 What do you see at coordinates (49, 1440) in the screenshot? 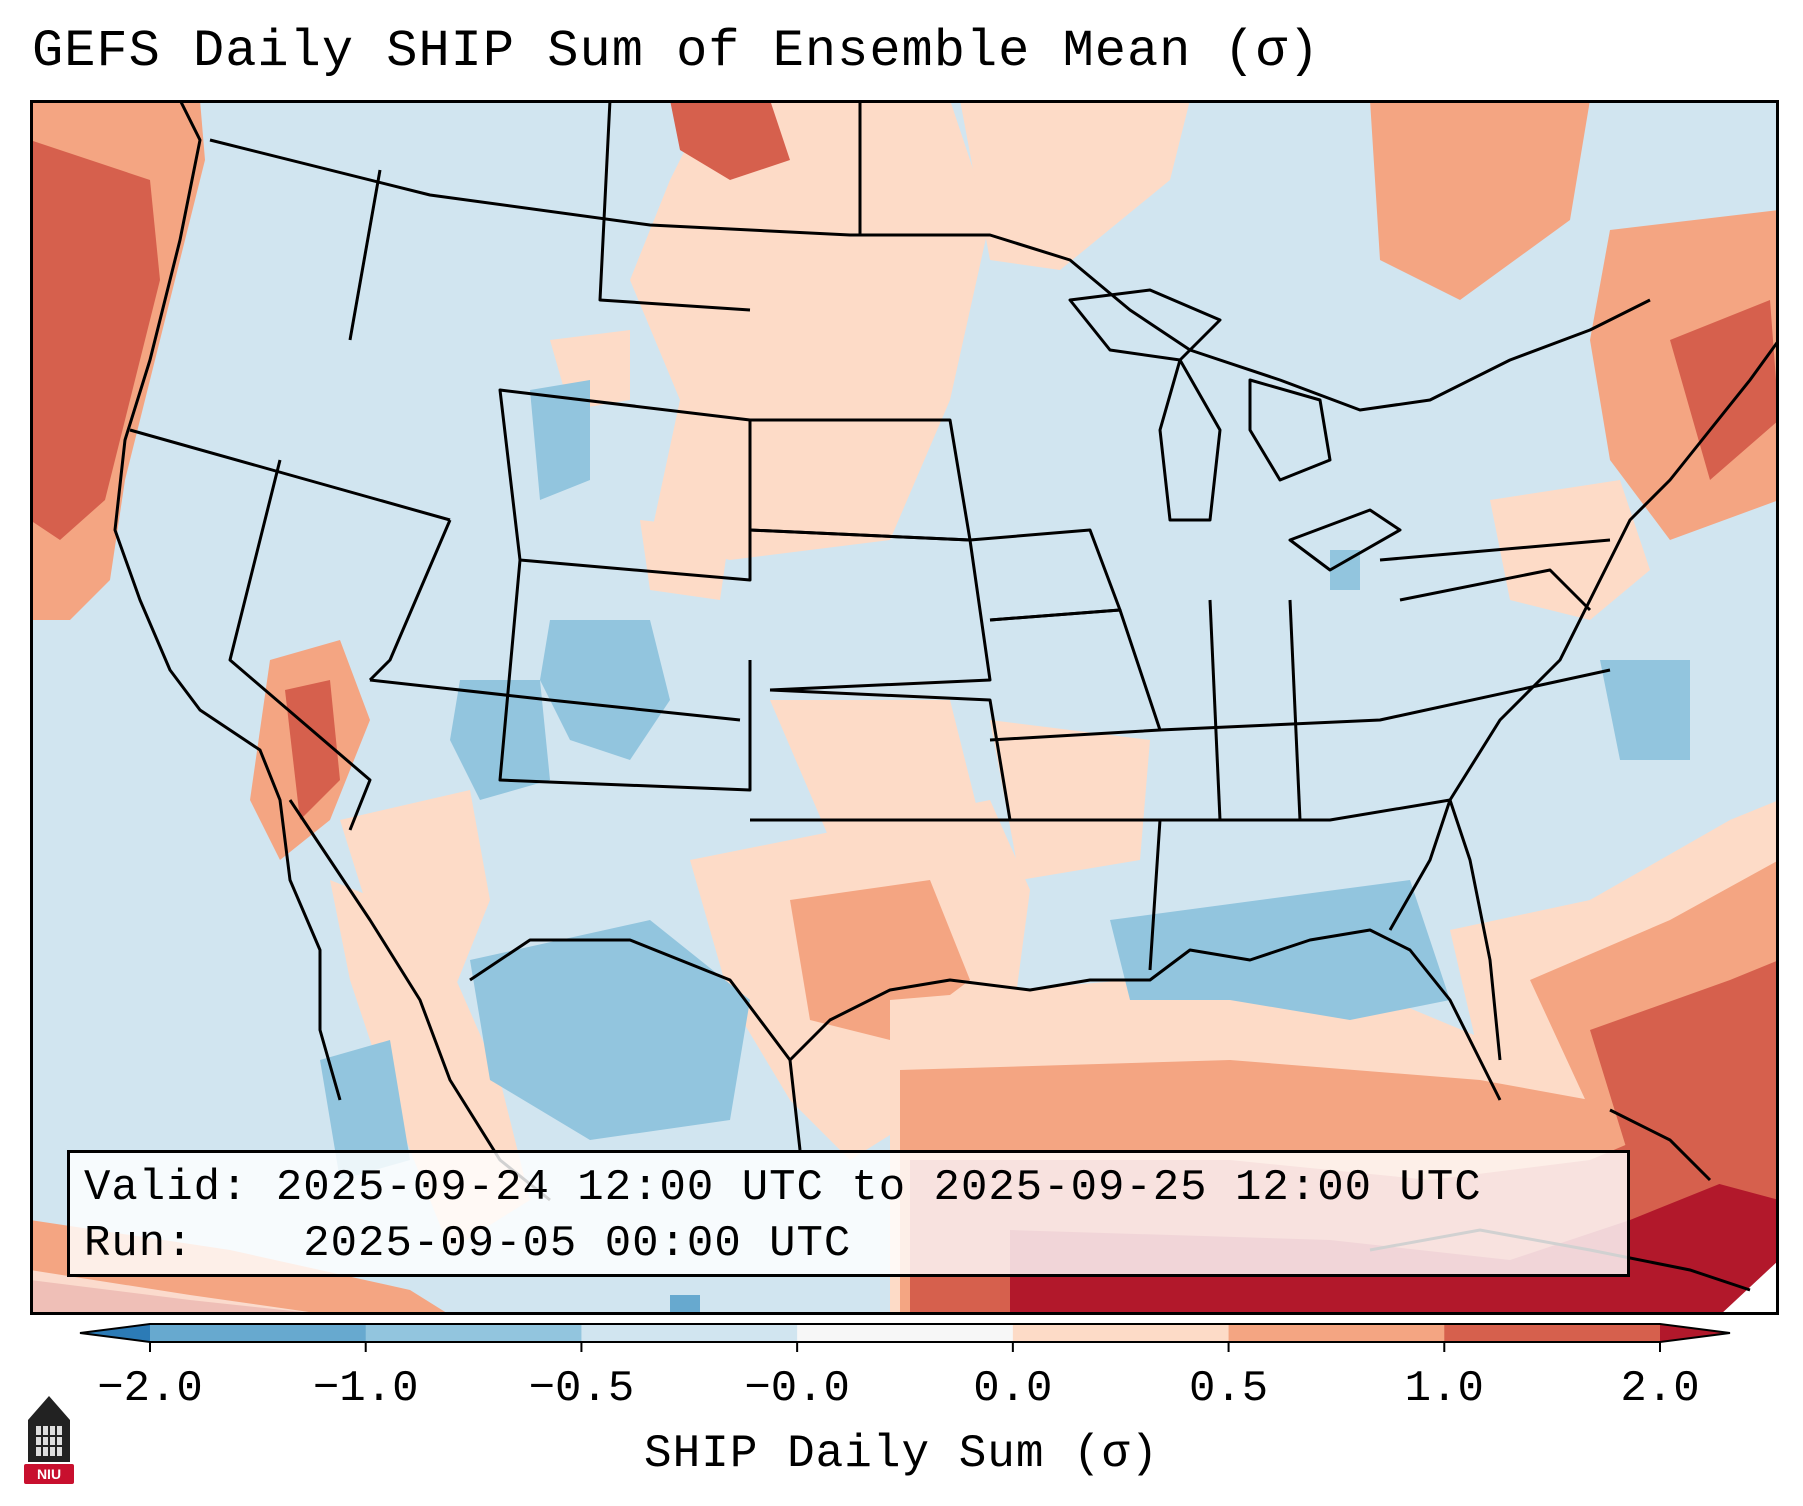
I see `niu-logo: NIU` at bounding box center [49, 1440].